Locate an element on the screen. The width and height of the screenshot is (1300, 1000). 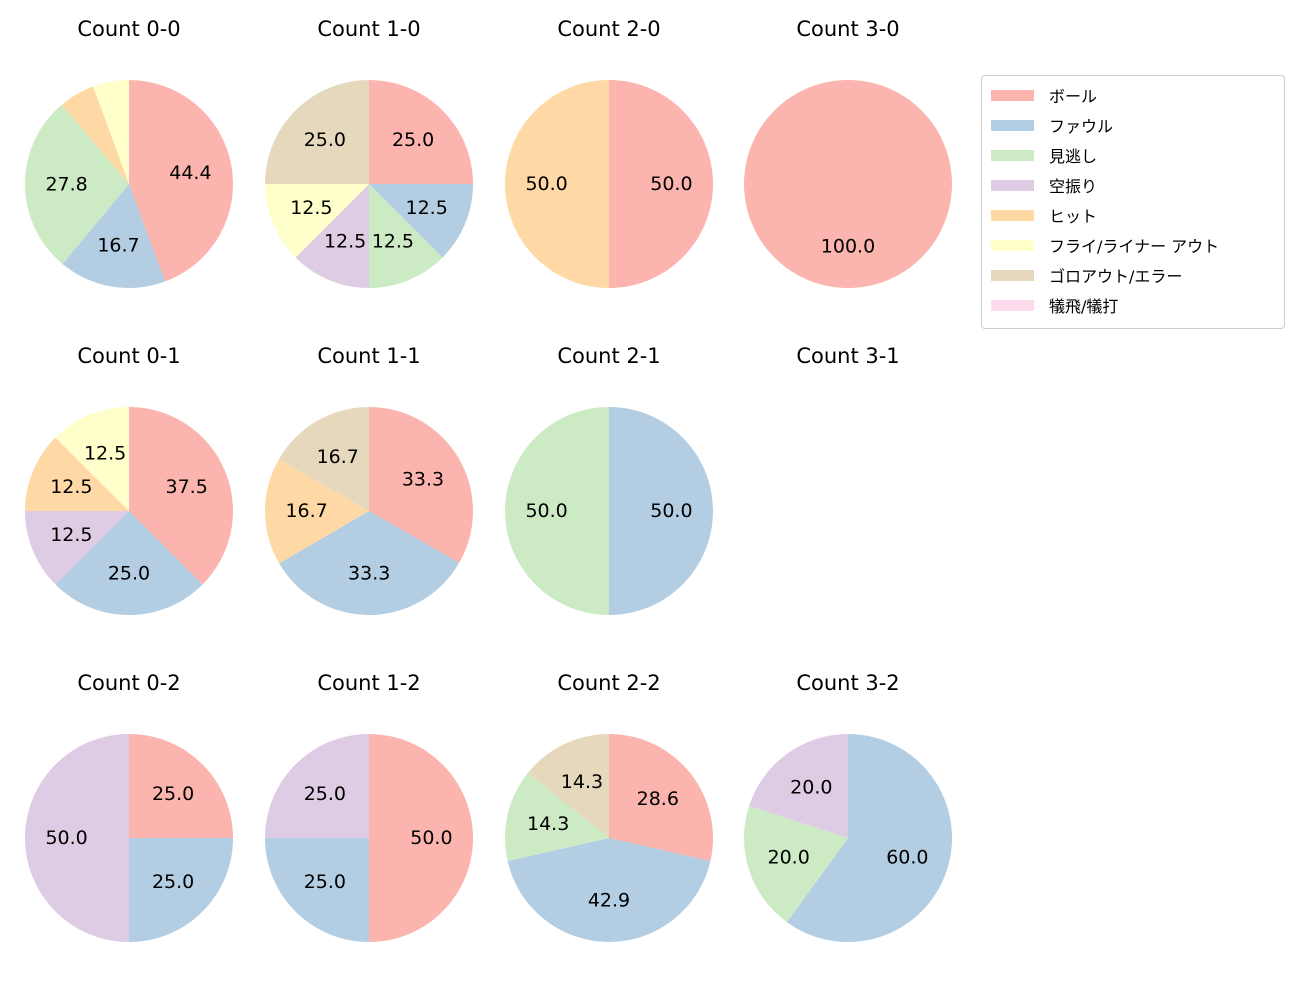
legend-swatch-sac-fly-bunt is located at coordinates (1012, 305).